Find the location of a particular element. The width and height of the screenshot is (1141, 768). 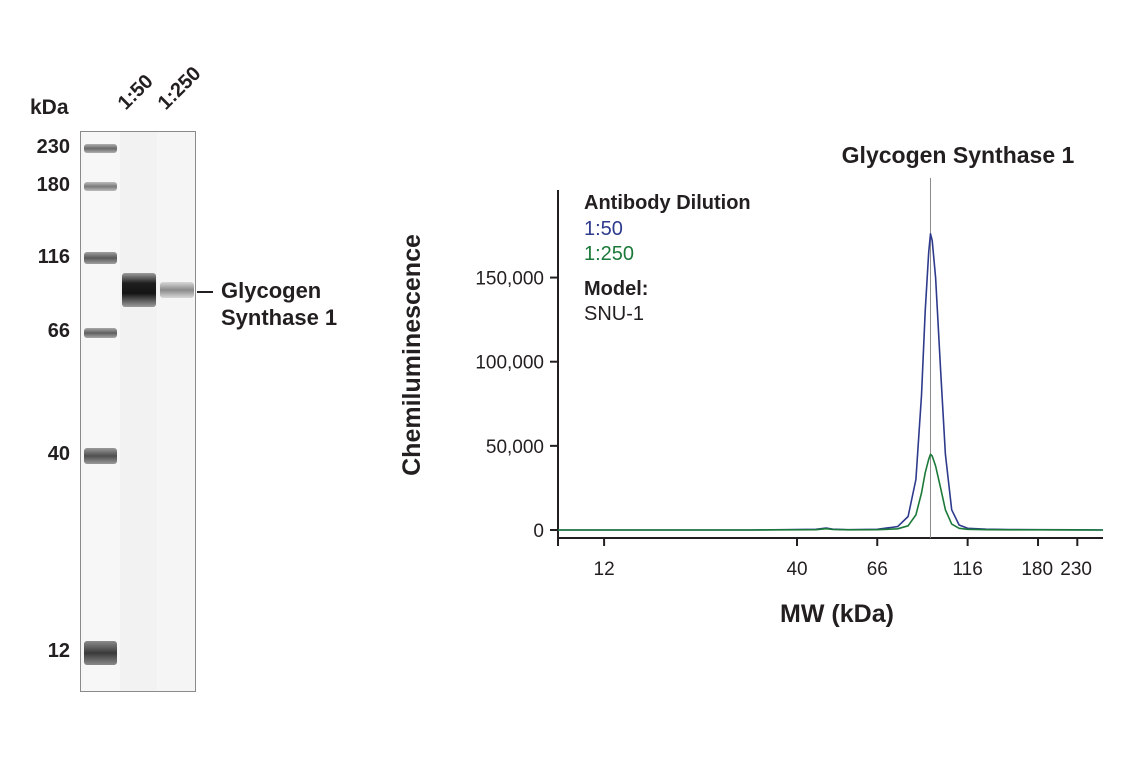

y-axis-title: Chemiluminescence is located at coordinates (412, 355).